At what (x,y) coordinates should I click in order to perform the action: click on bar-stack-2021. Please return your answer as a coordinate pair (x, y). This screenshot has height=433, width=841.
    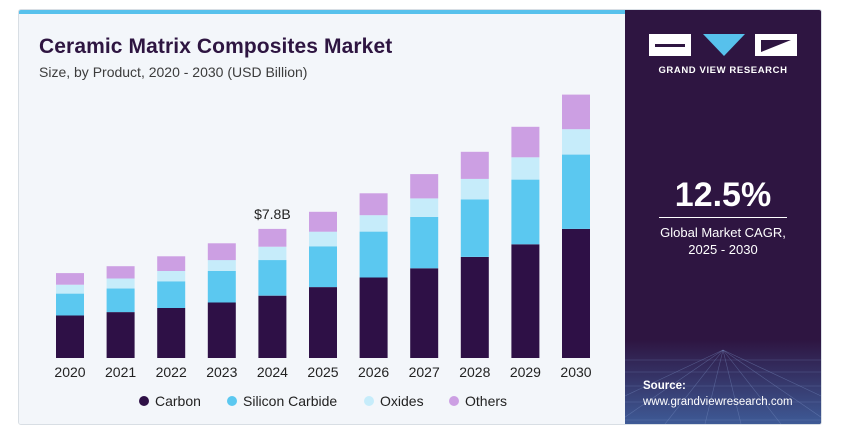
    Looking at the image, I should click on (120, 312).